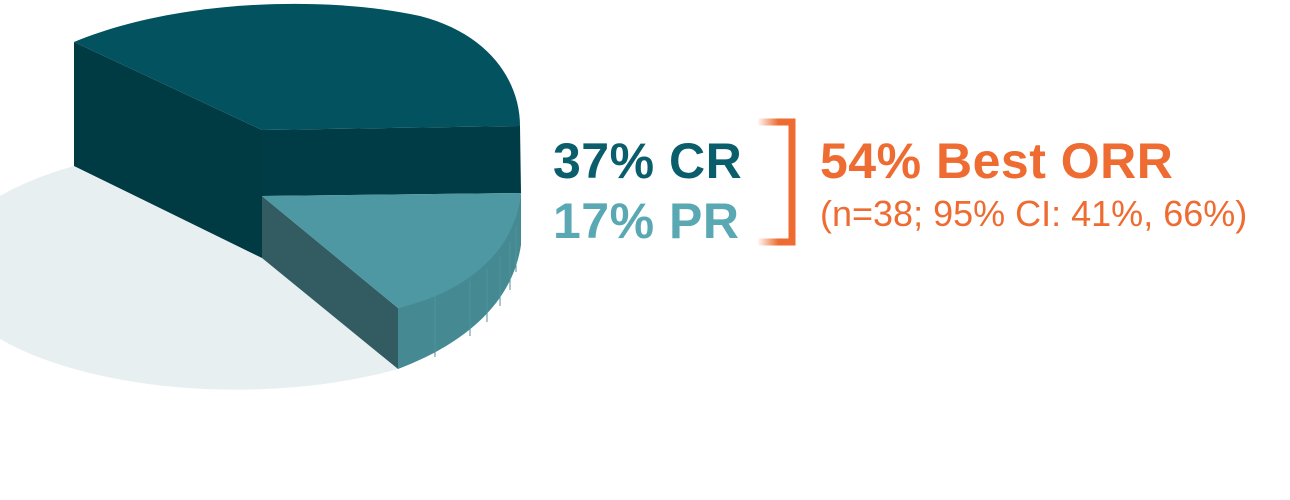 The width and height of the screenshot is (1290, 500). I want to click on pie-slice-pr-side-segments, so click(475, 291).